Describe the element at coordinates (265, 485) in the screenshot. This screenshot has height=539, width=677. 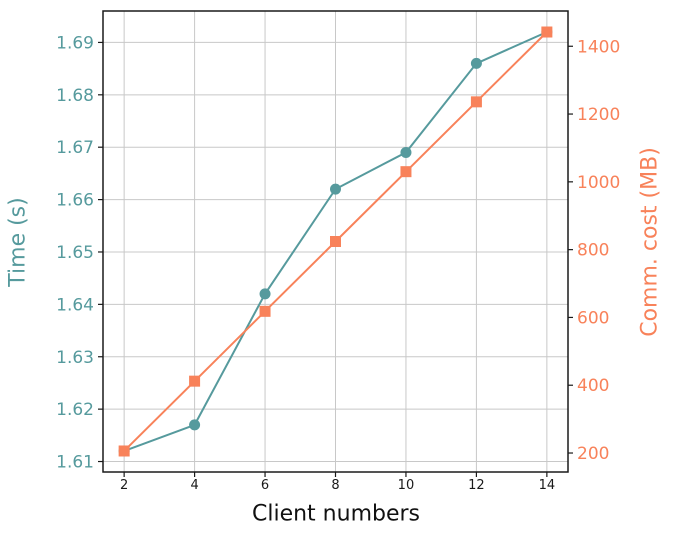
I see `x-tick-label: 6` at that location.